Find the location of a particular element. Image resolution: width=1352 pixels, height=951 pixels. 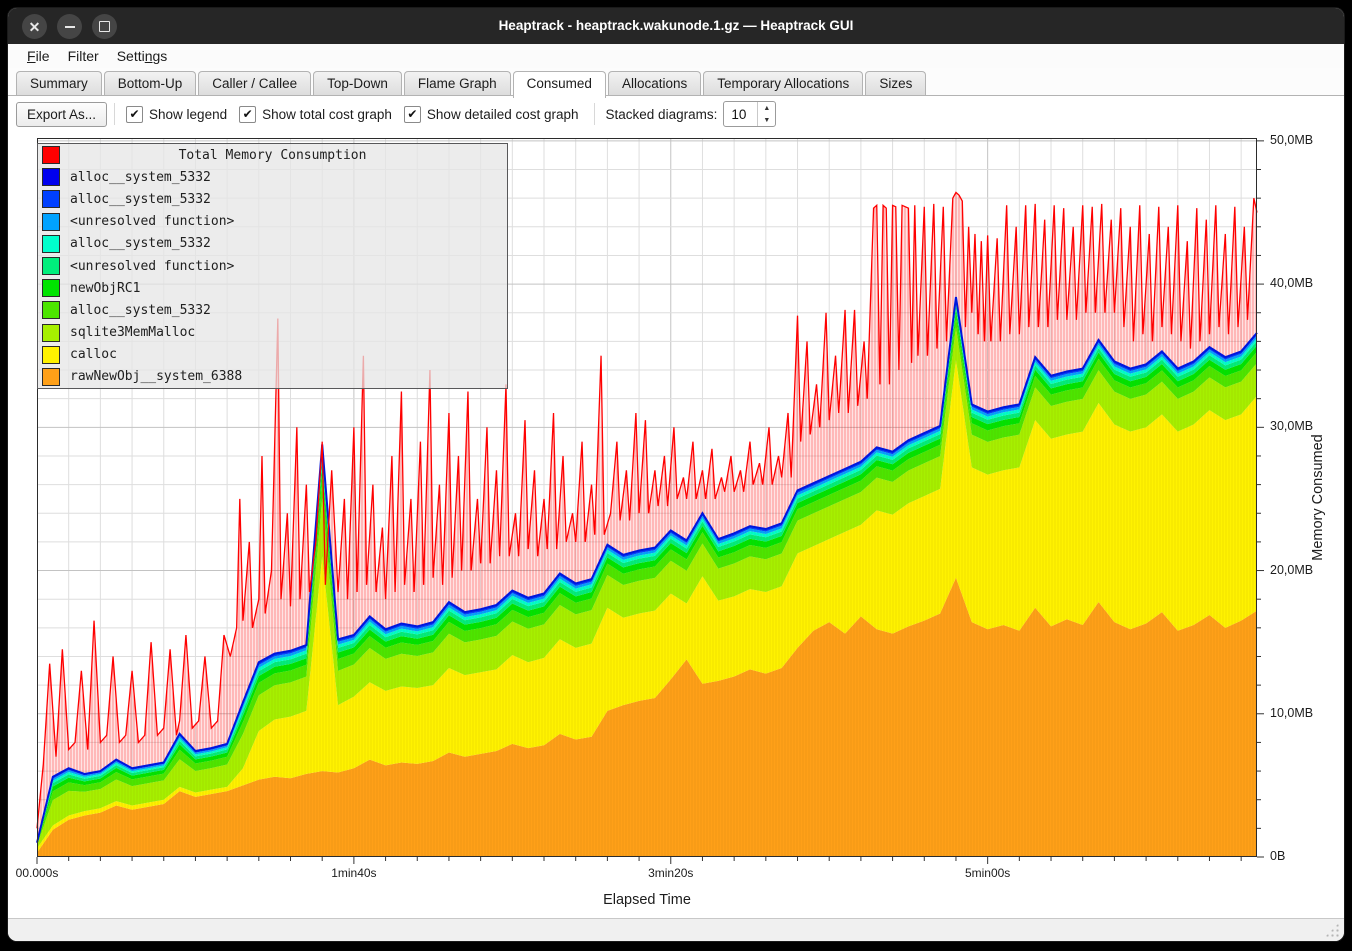

tab-sizes: Sizes is located at coordinates (896, 83).